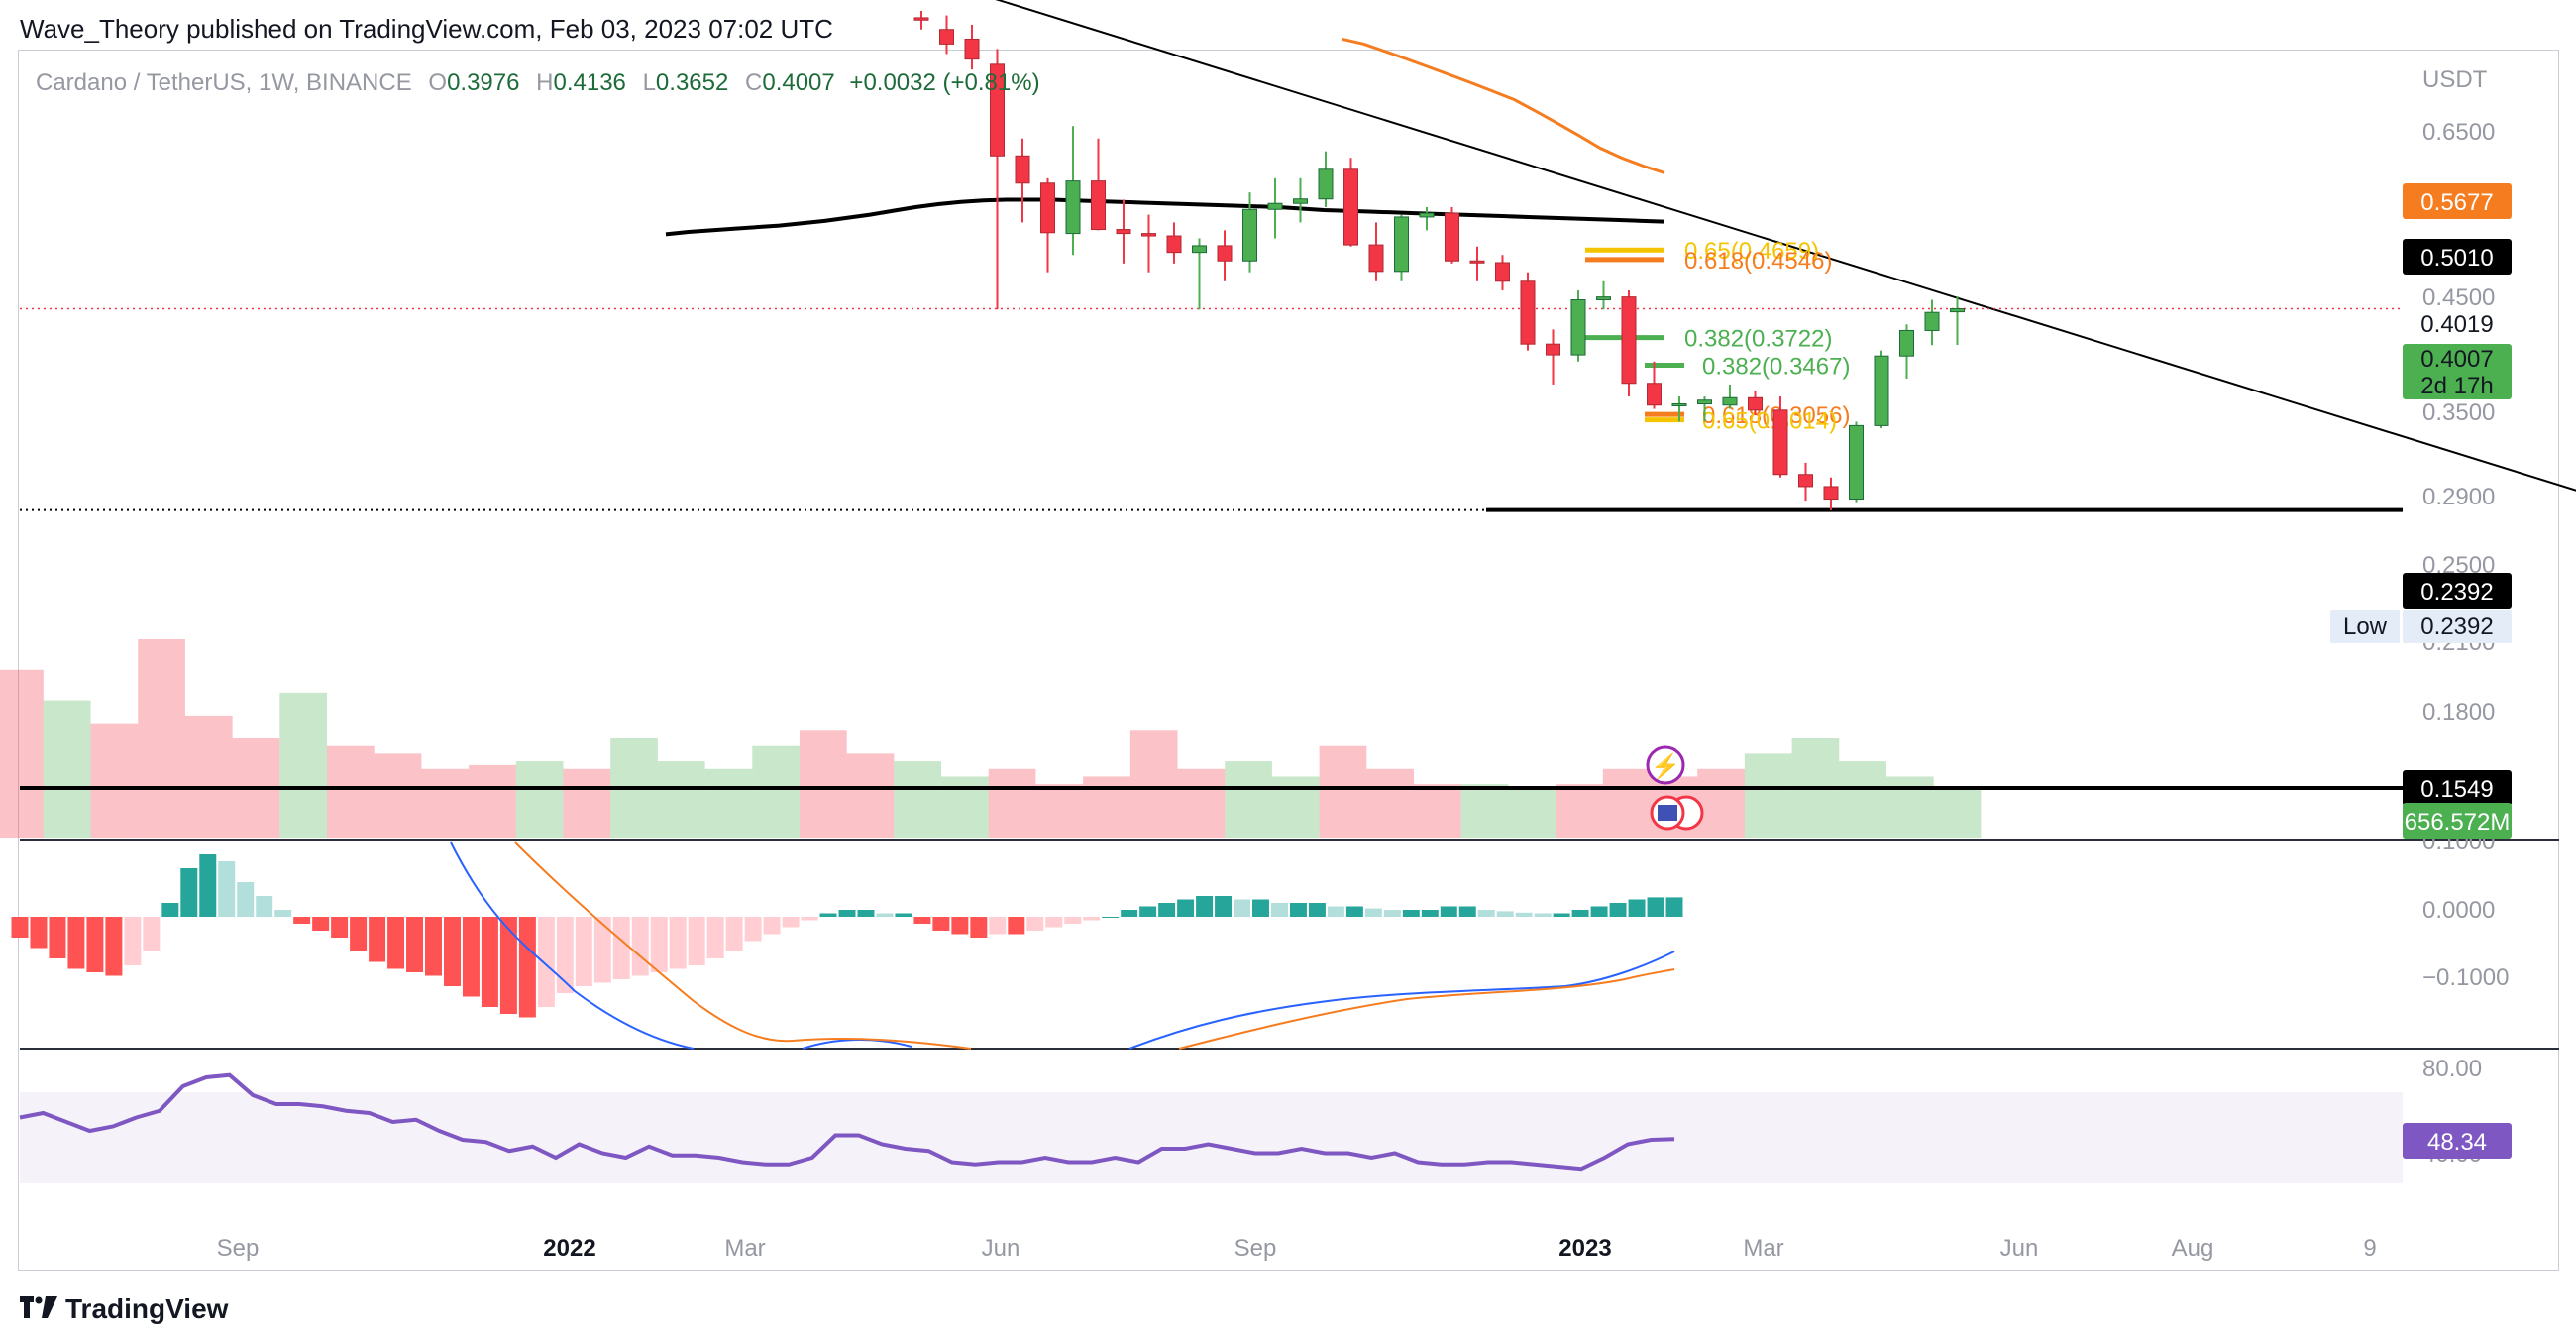 The width and height of the screenshot is (2576, 1342). What do you see at coordinates (124, 1309) in the screenshot?
I see `tradingview-logo: TradingView` at bounding box center [124, 1309].